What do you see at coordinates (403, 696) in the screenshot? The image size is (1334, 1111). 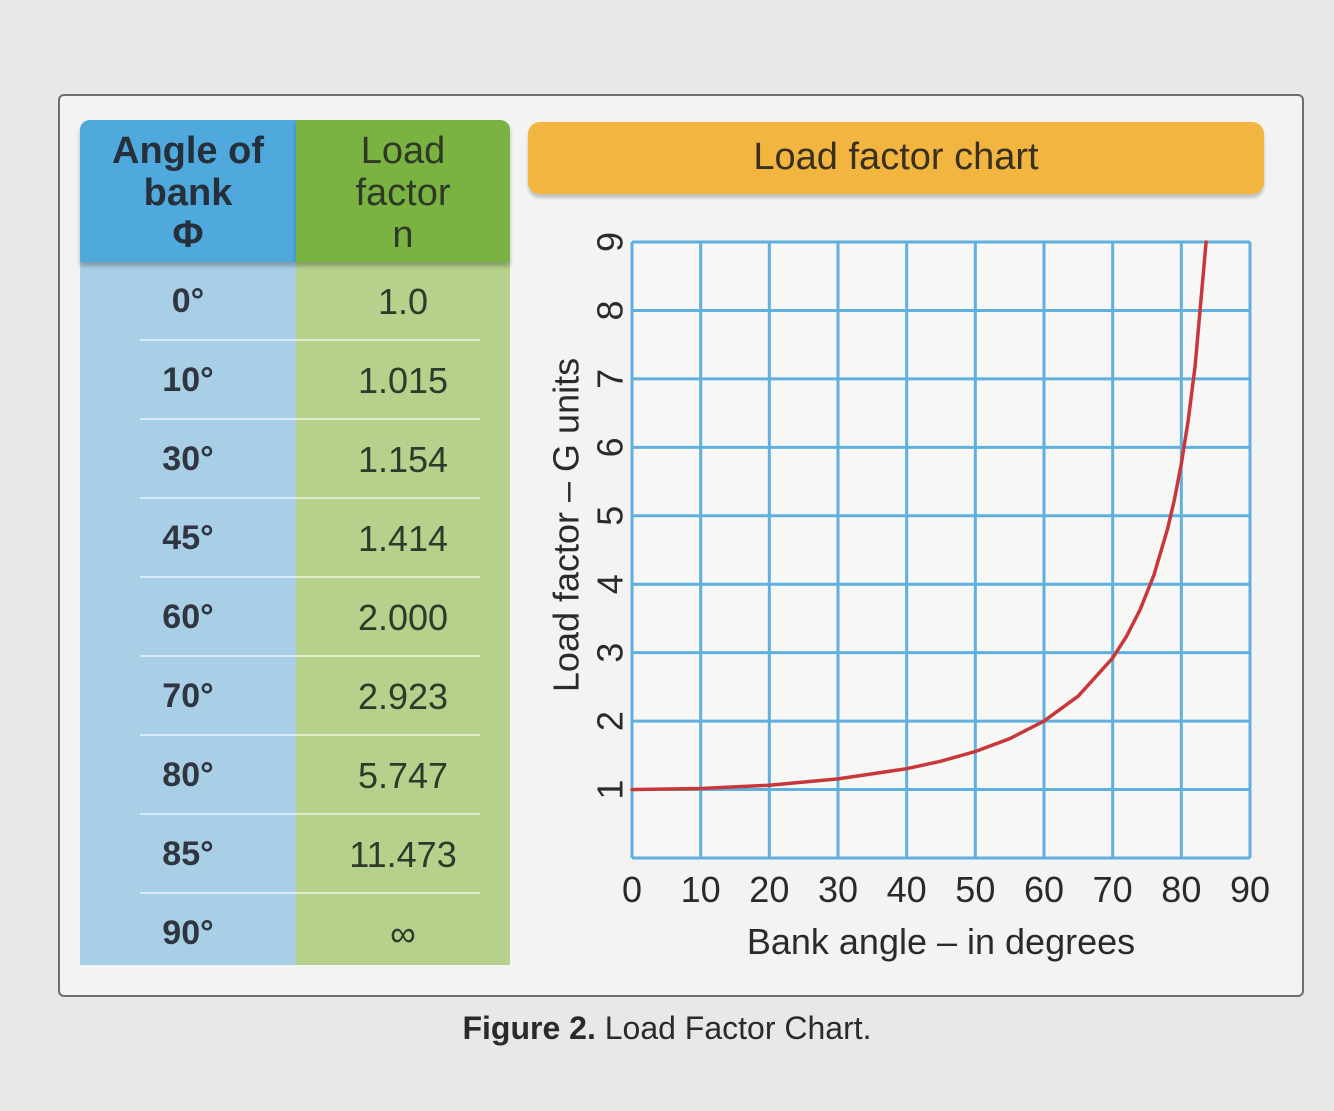 I see `load-factor-cell: 2.923` at bounding box center [403, 696].